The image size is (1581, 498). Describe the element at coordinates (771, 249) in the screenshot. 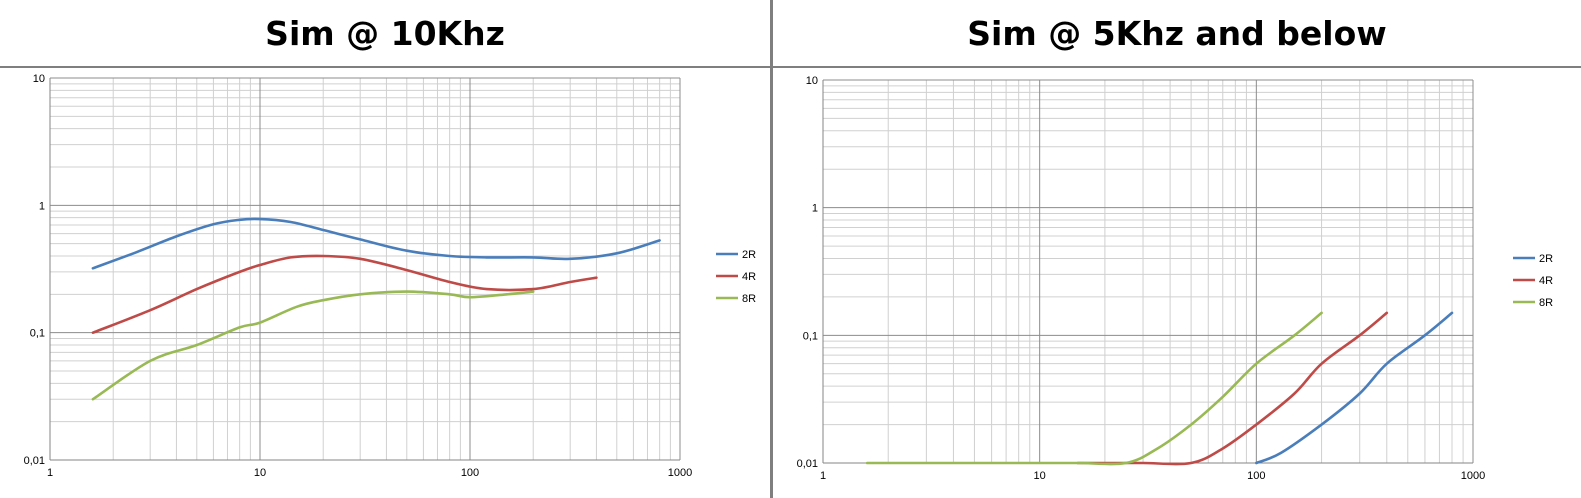

I see `panel-divider` at that location.